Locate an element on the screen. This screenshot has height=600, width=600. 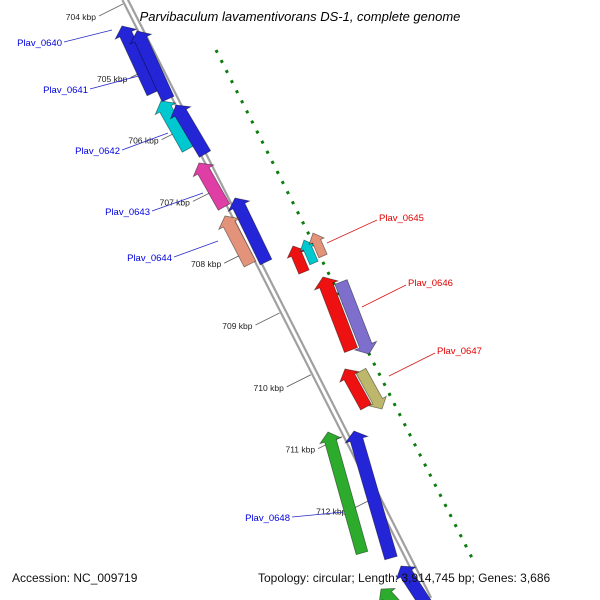
gene-label-Plav_0641: Plav_0641 is located at coordinates (65, 90).